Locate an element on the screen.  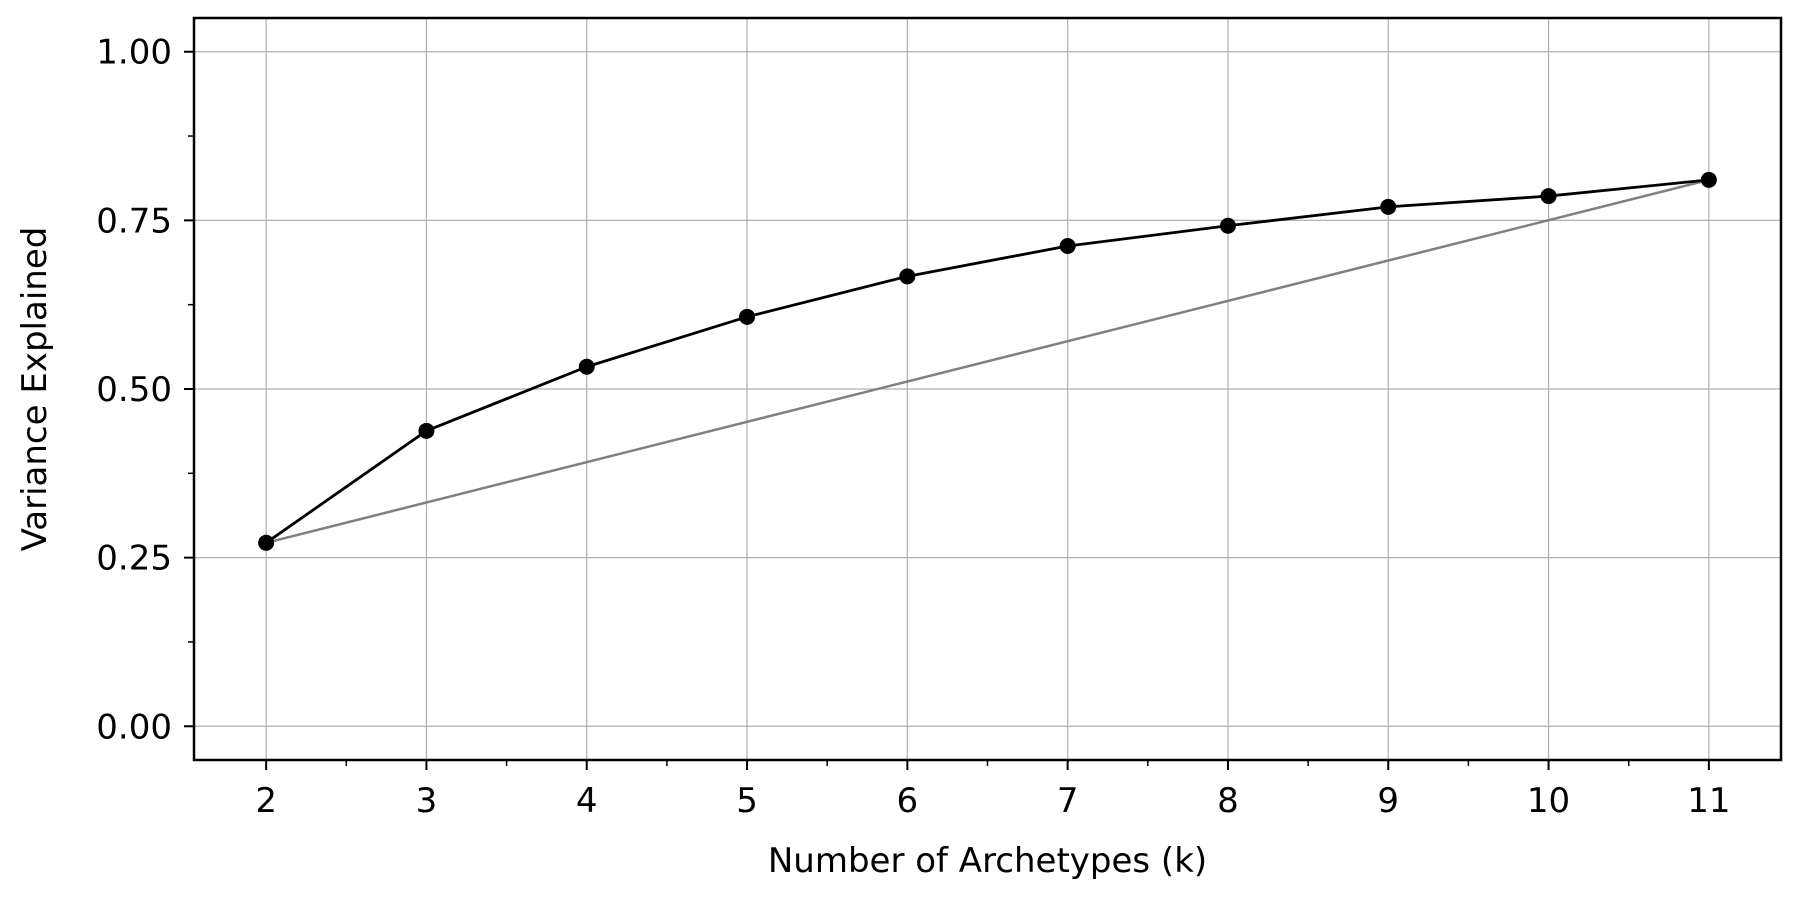
x-tick-label: 3 is located at coordinates (427, 801).